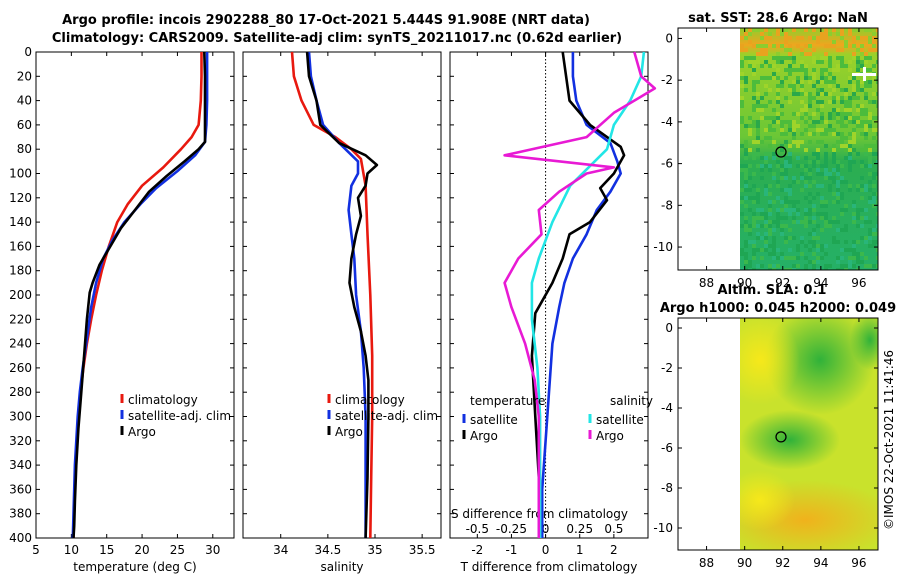 The image size is (900, 580). I want to click on y-tick-label: 100, so click(20, 174).